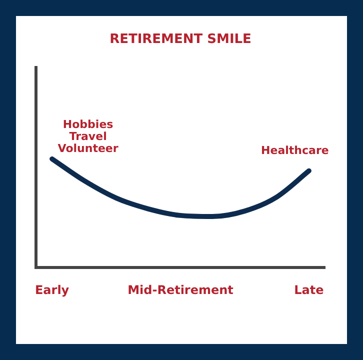 Image resolution: width=363 pixels, height=360 pixels. I want to click on x-tick-label: Late, so click(309, 289).